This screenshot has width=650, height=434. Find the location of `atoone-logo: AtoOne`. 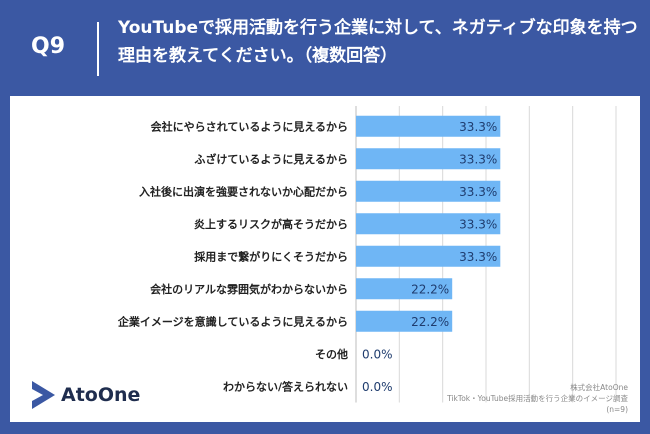

atoone-logo: AtoOne is located at coordinates (85, 395).